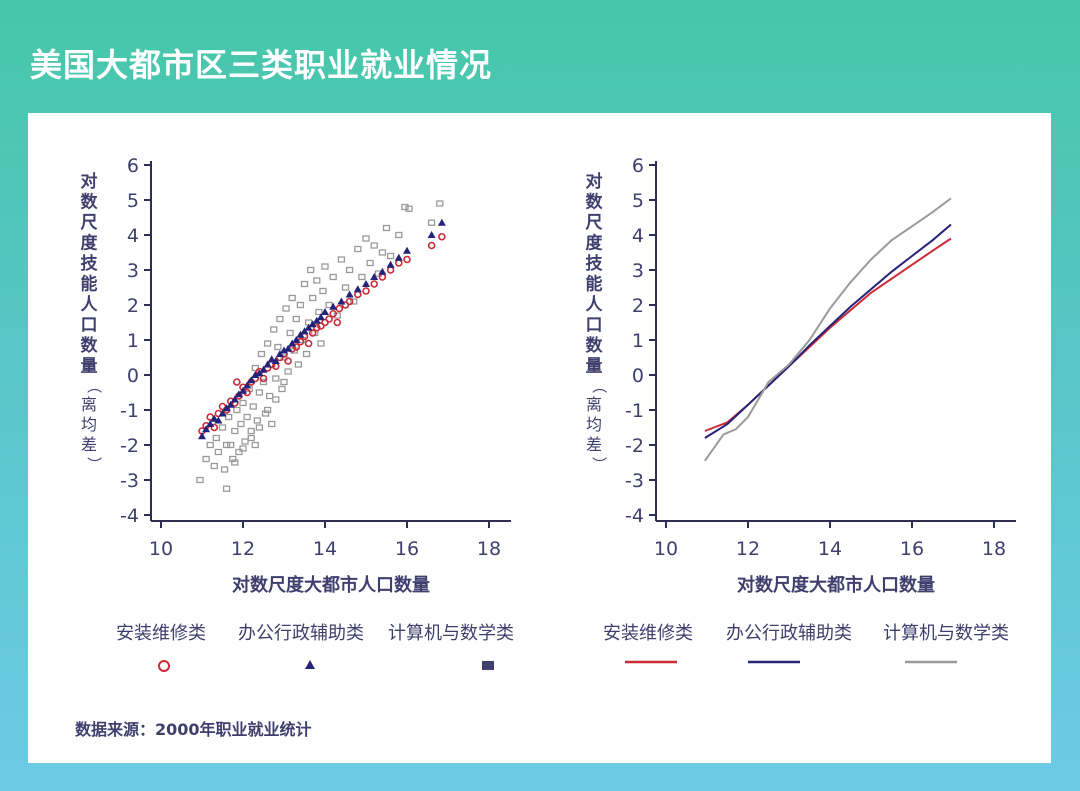 This screenshot has width=1080, height=791. I want to click on chart1-x-tick-label: 18, so click(489, 549).